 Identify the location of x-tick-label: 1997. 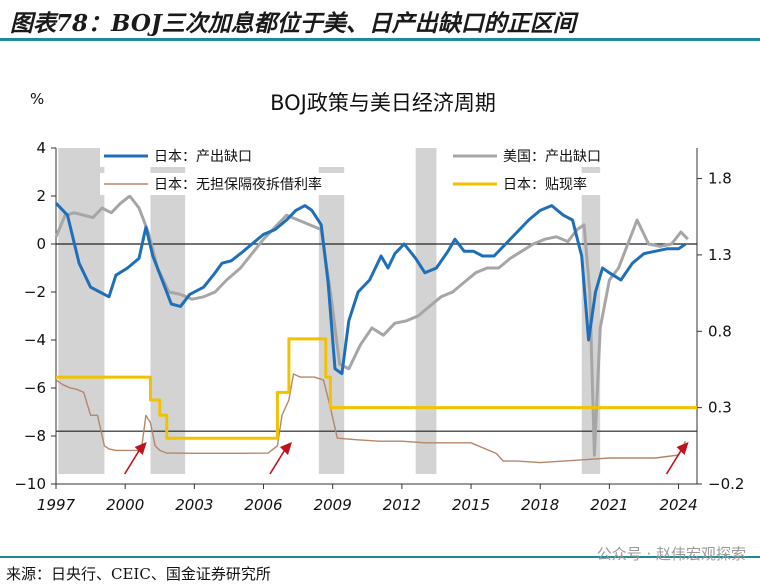
(56, 505).